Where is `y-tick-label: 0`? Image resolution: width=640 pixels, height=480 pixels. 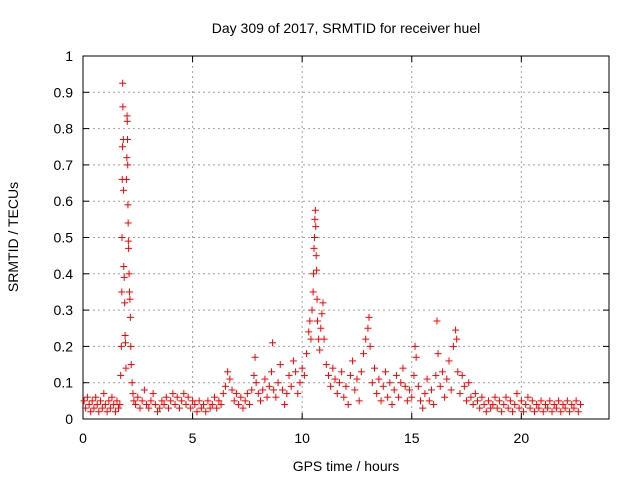 y-tick-label: 0 is located at coordinates (69, 419).